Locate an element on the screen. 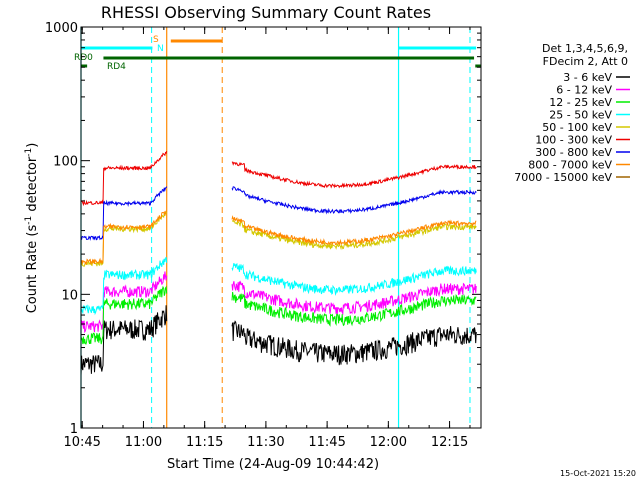 Image resolution: width=640 pixels, height=480 pixels. x-tick-label-1: 11:00 is located at coordinates (143, 442).